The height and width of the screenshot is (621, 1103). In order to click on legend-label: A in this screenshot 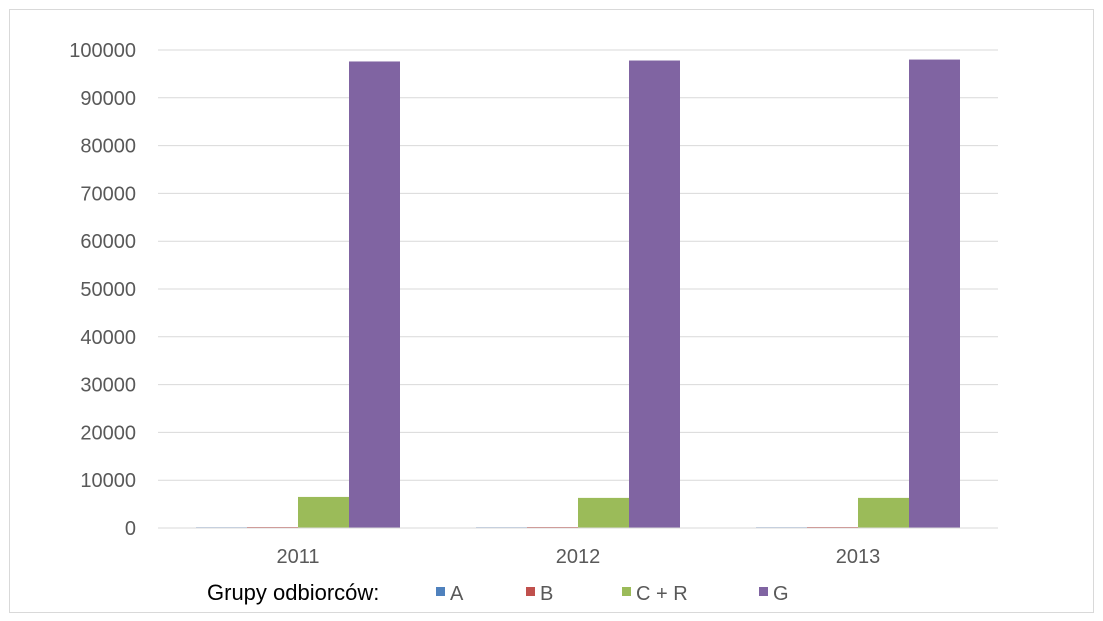, I will do `click(457, 594)`.